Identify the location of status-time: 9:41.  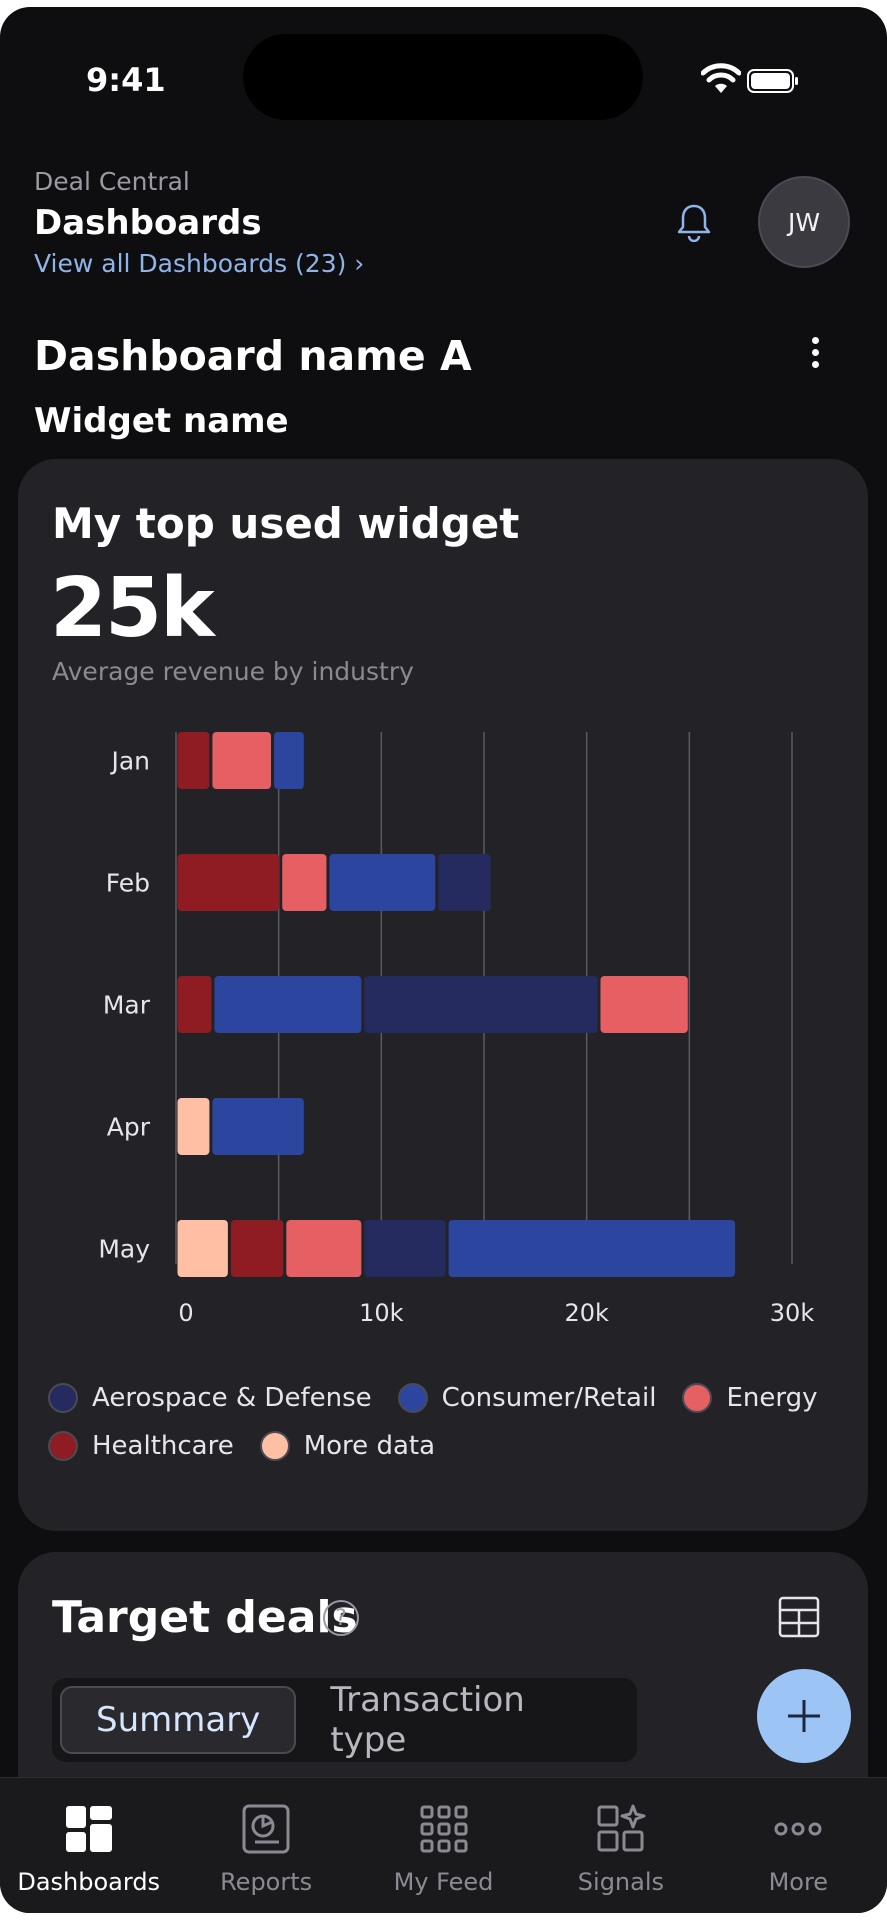
(126, 80).